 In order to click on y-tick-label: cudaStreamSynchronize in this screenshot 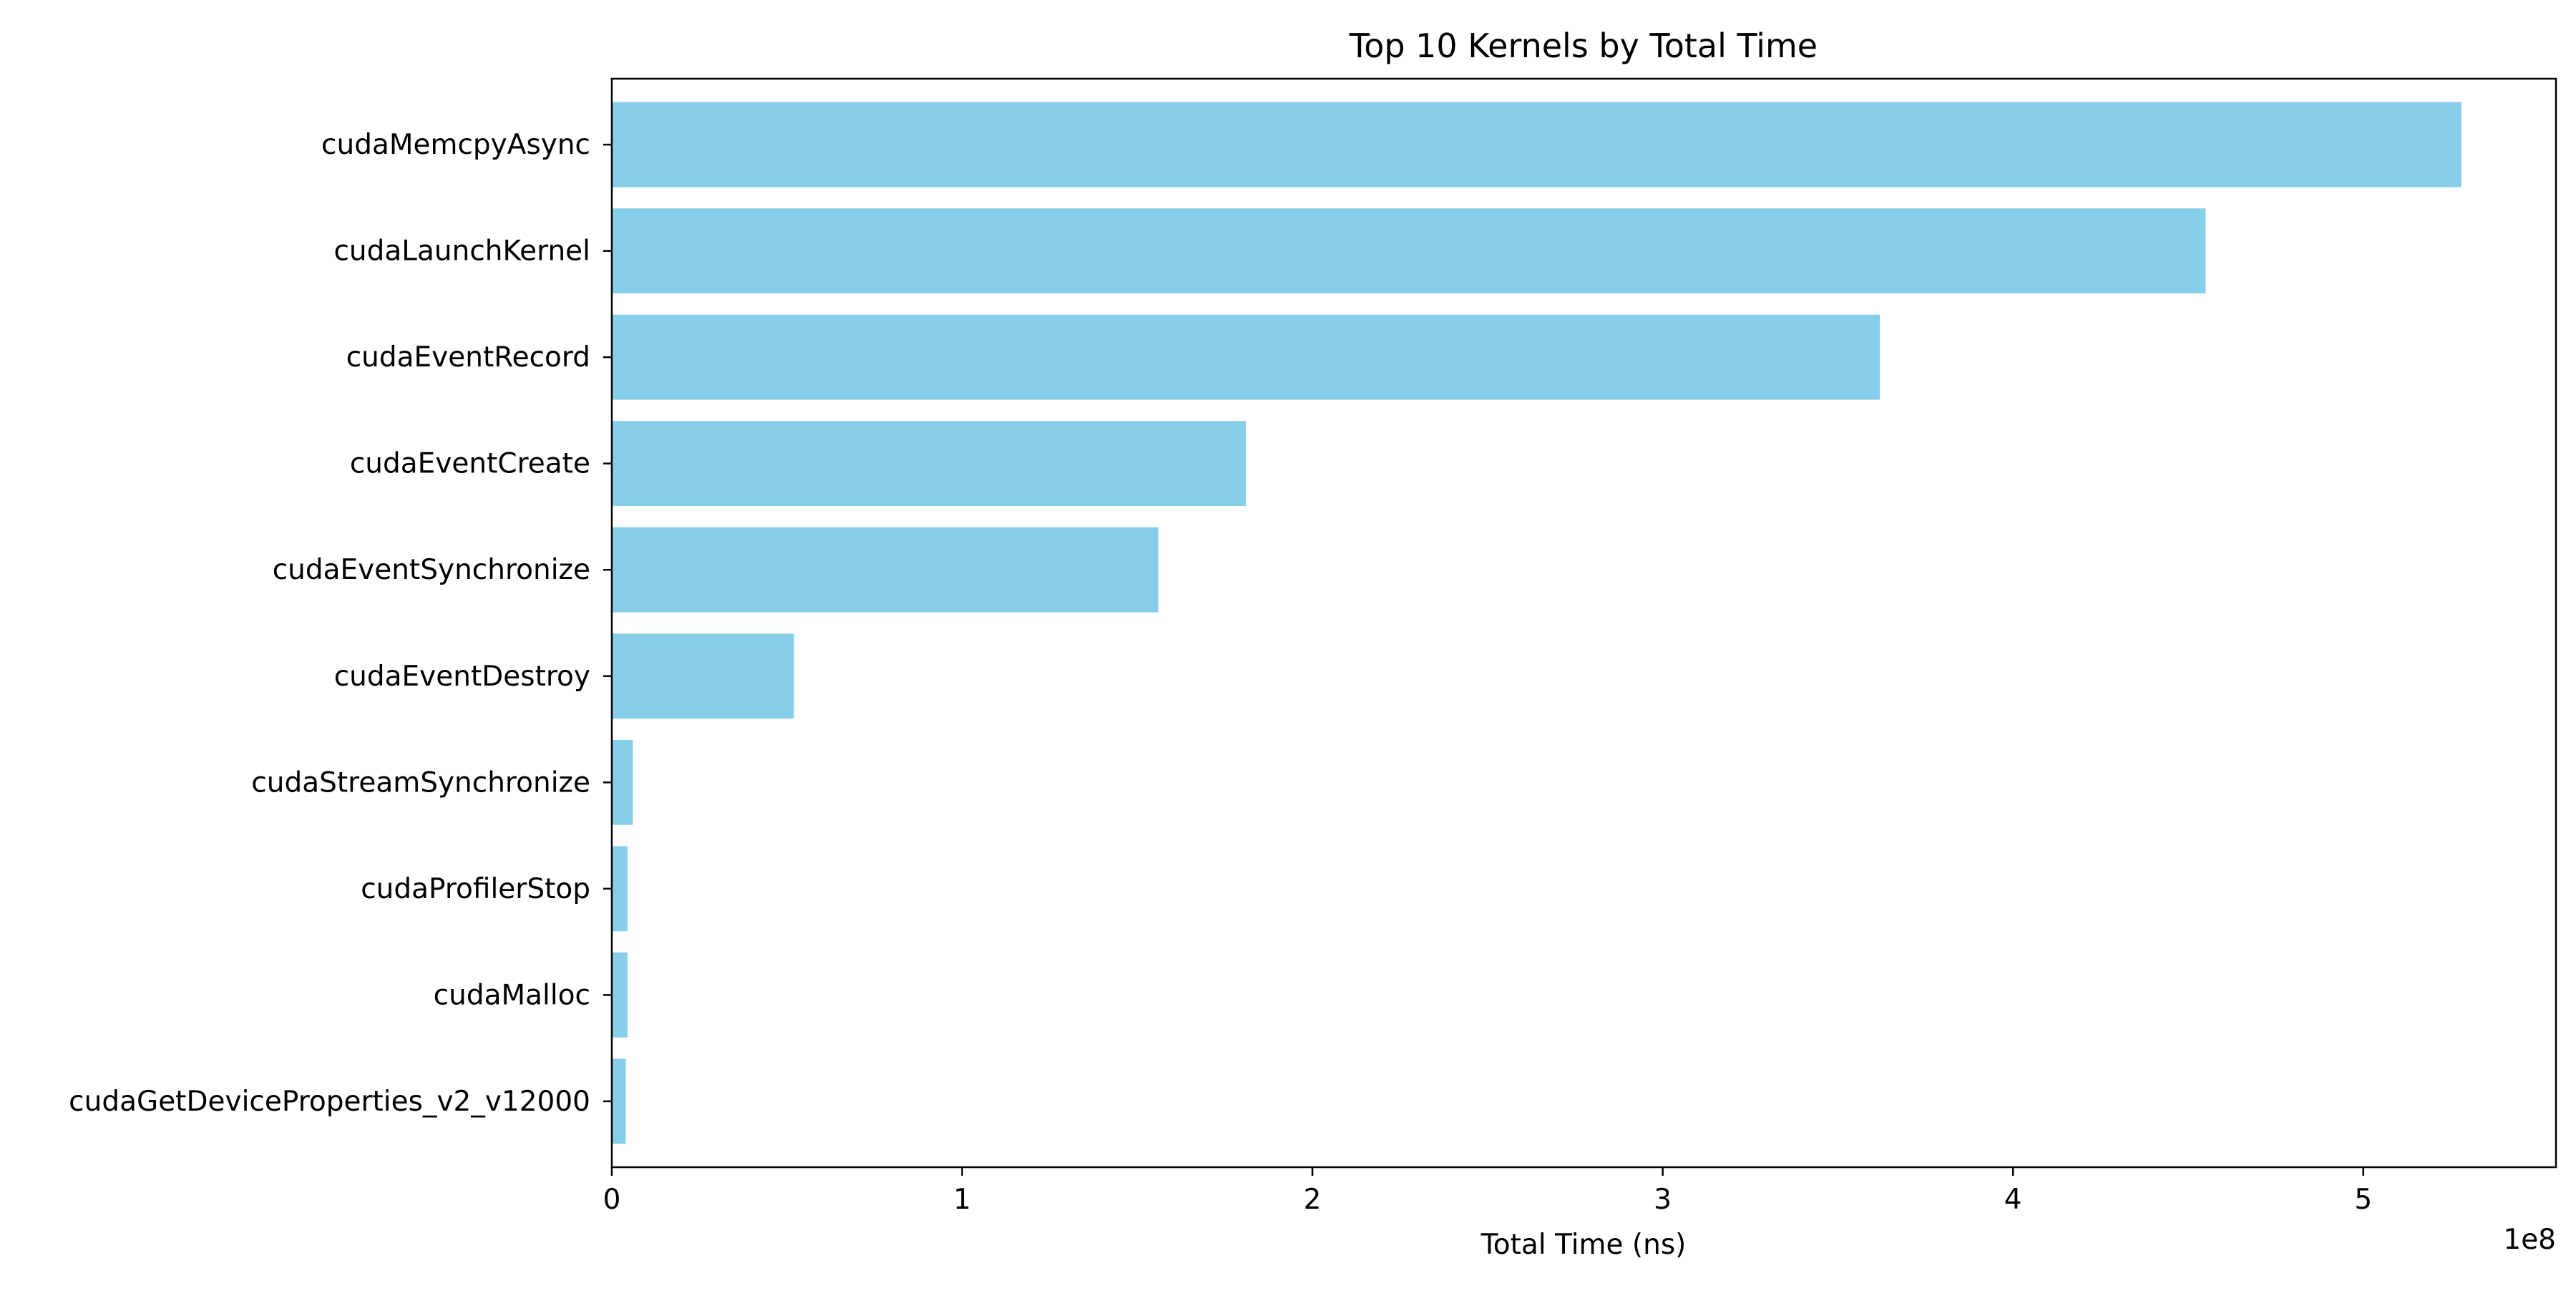, I will do `click(420, 782)`.